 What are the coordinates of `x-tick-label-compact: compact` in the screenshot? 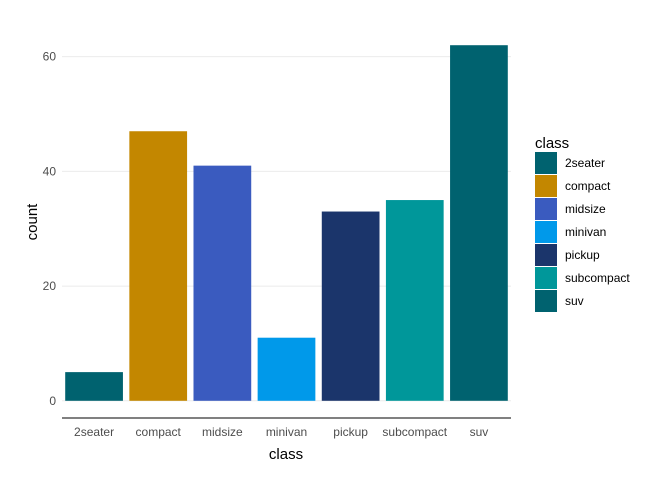 It's located at (159, 432).